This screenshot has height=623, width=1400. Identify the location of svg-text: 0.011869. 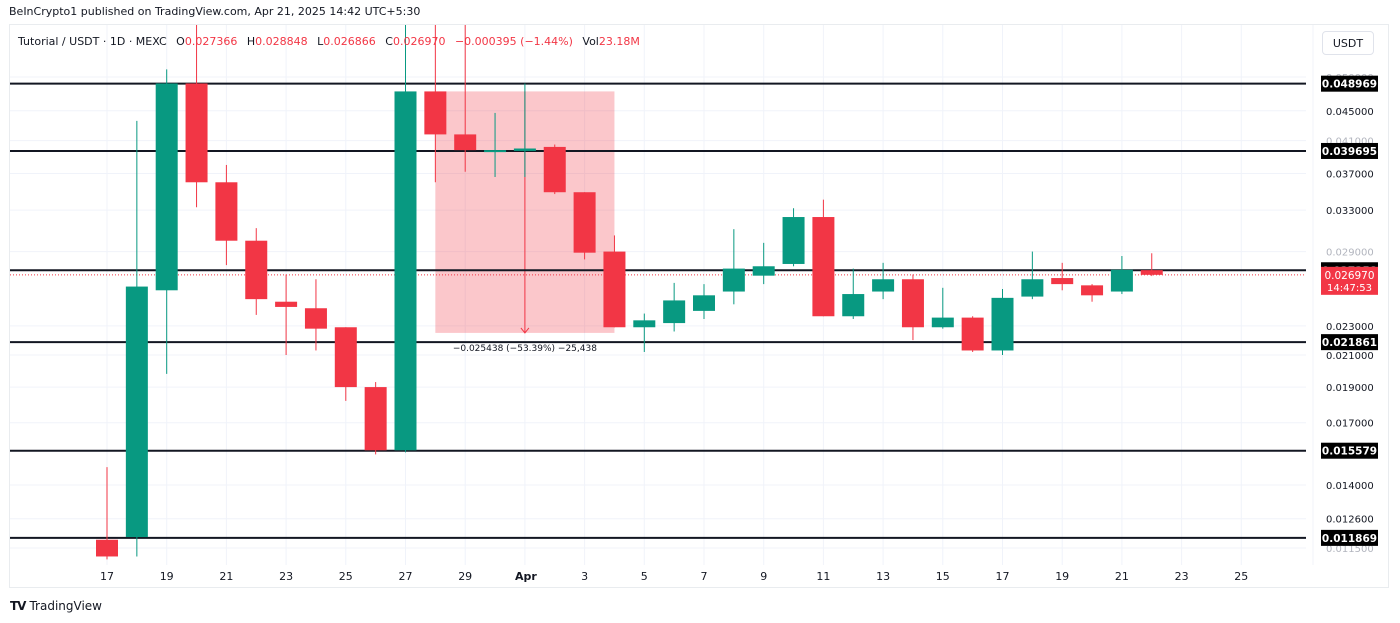
(1349, 539).